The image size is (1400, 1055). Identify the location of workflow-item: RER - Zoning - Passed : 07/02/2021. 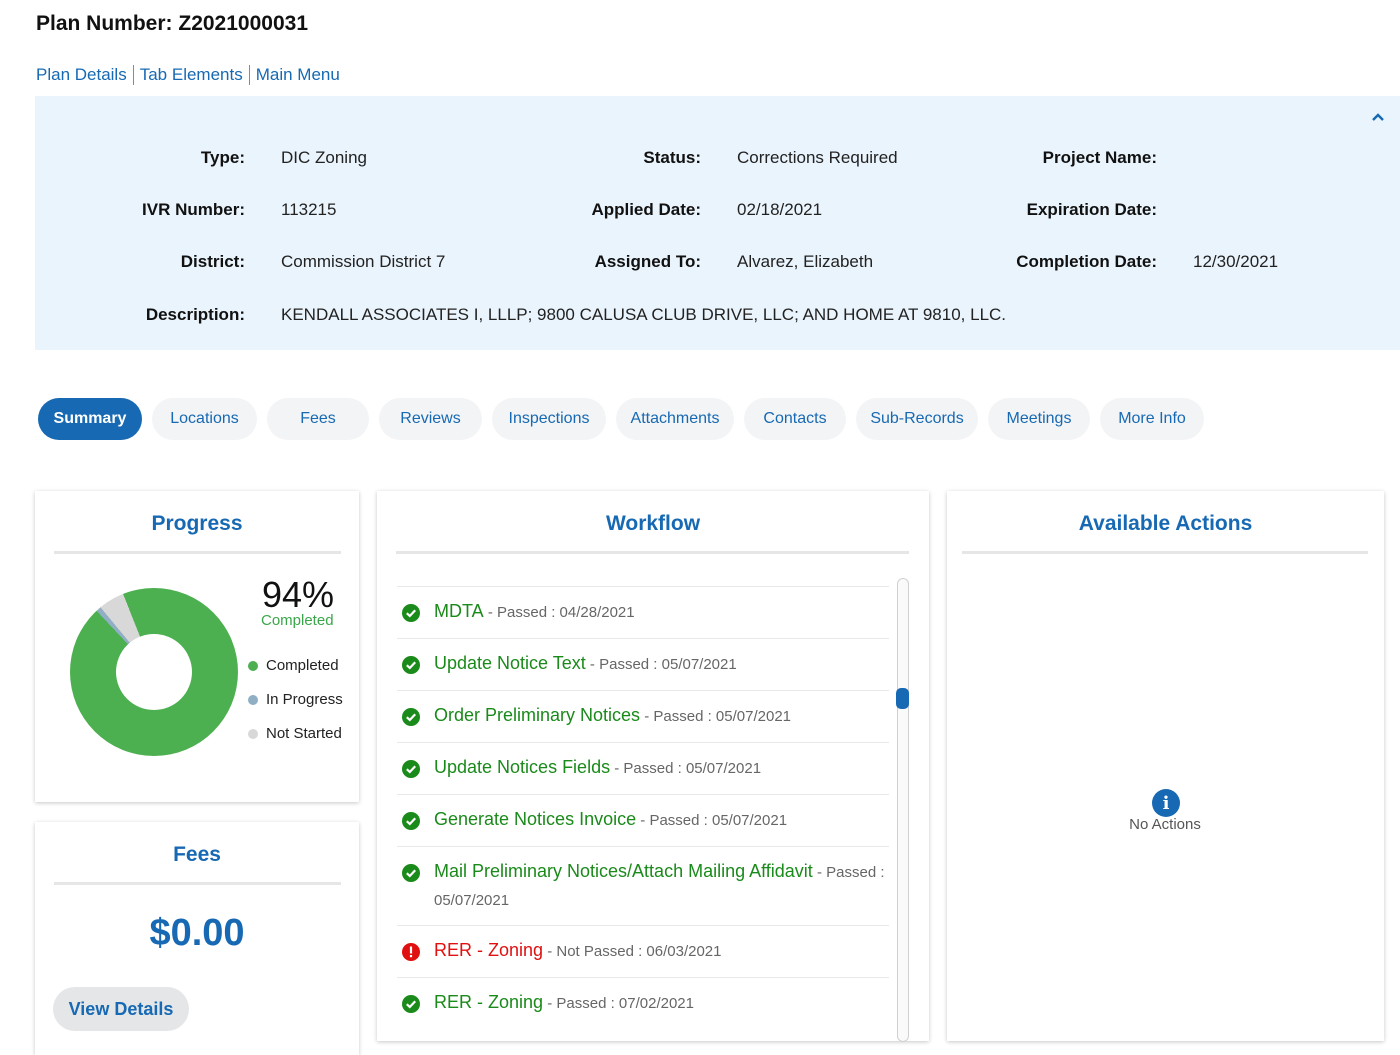
(643, 1003).